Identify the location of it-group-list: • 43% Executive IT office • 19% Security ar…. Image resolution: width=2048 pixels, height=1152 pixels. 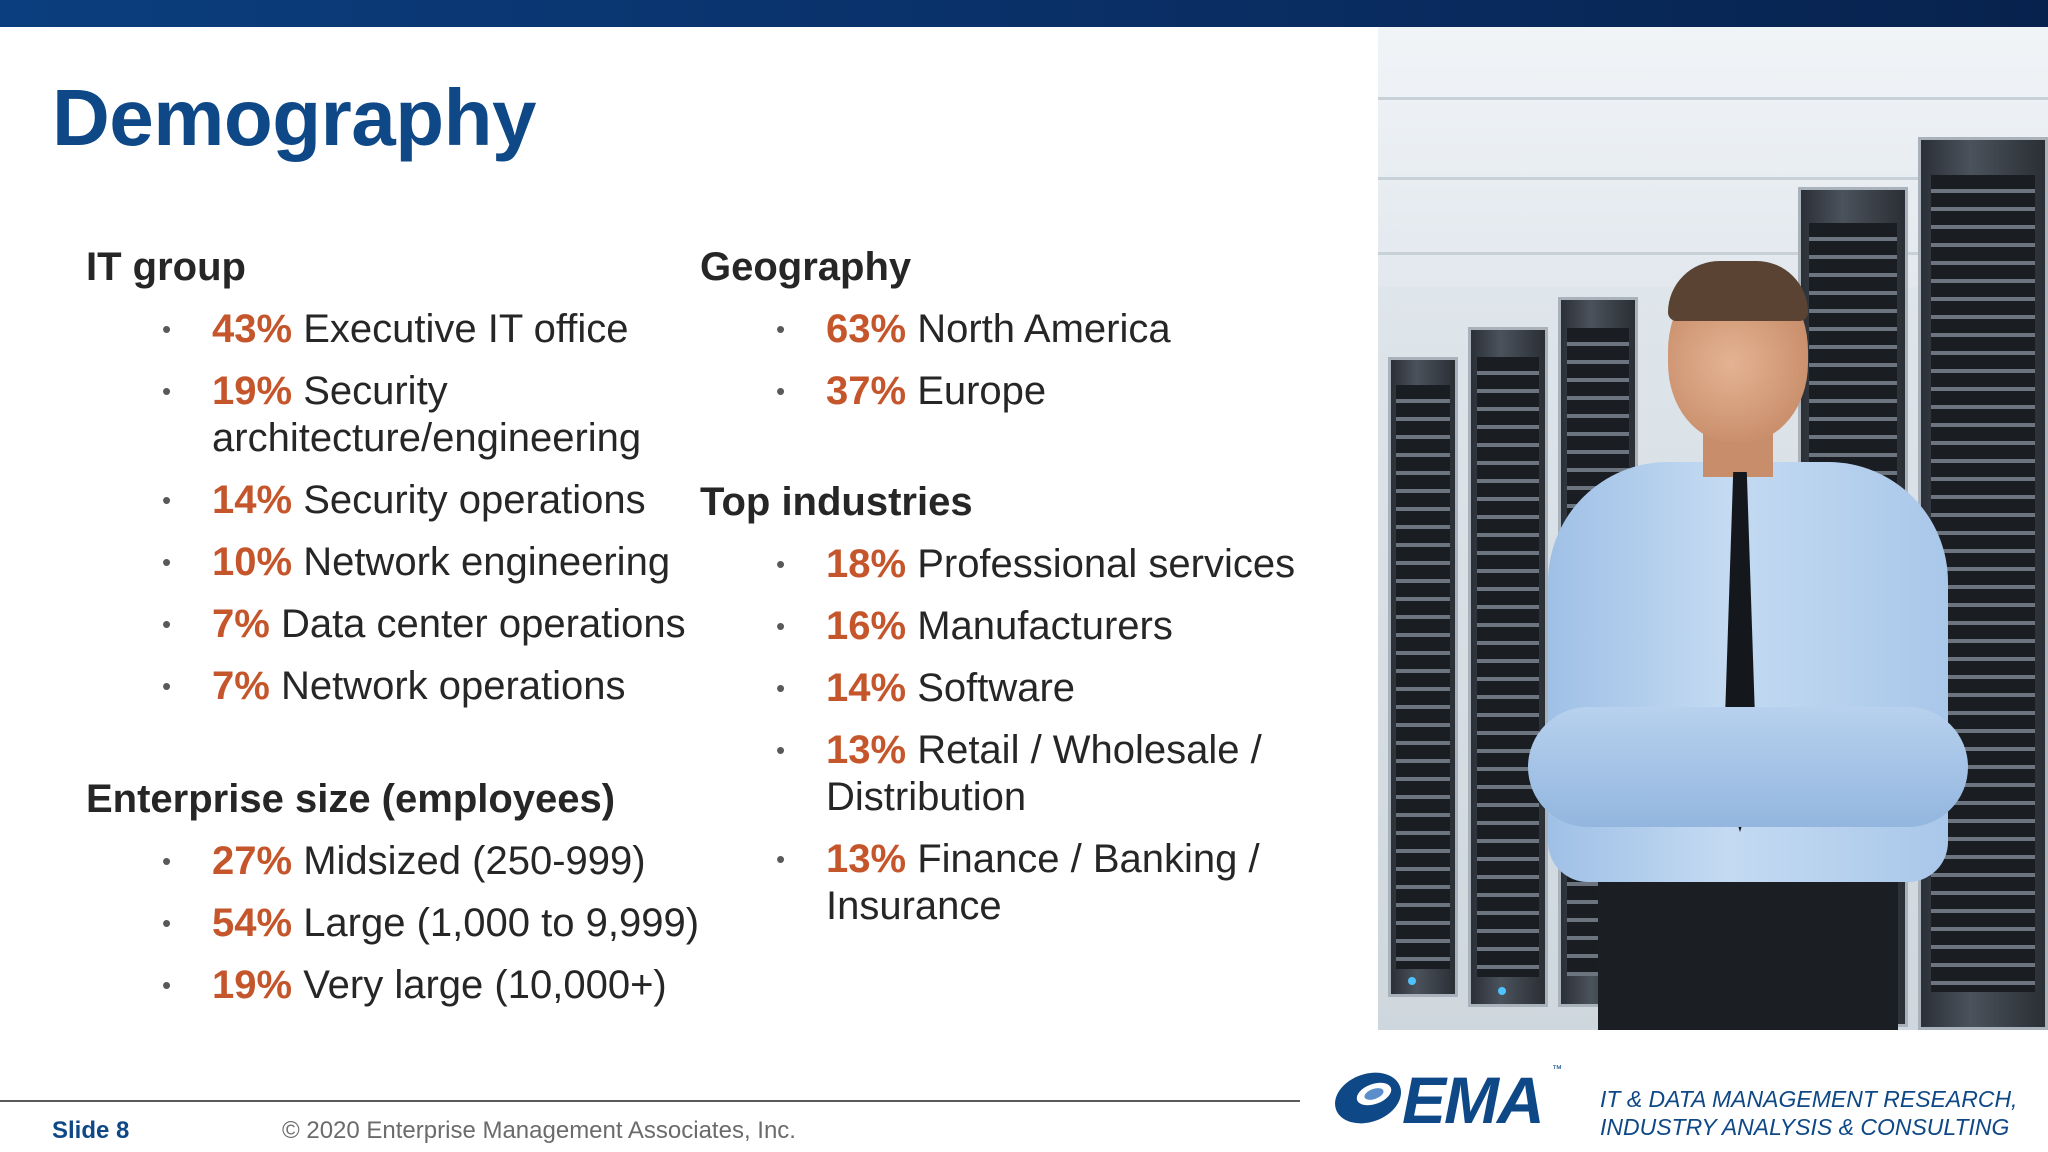
(442, 515).